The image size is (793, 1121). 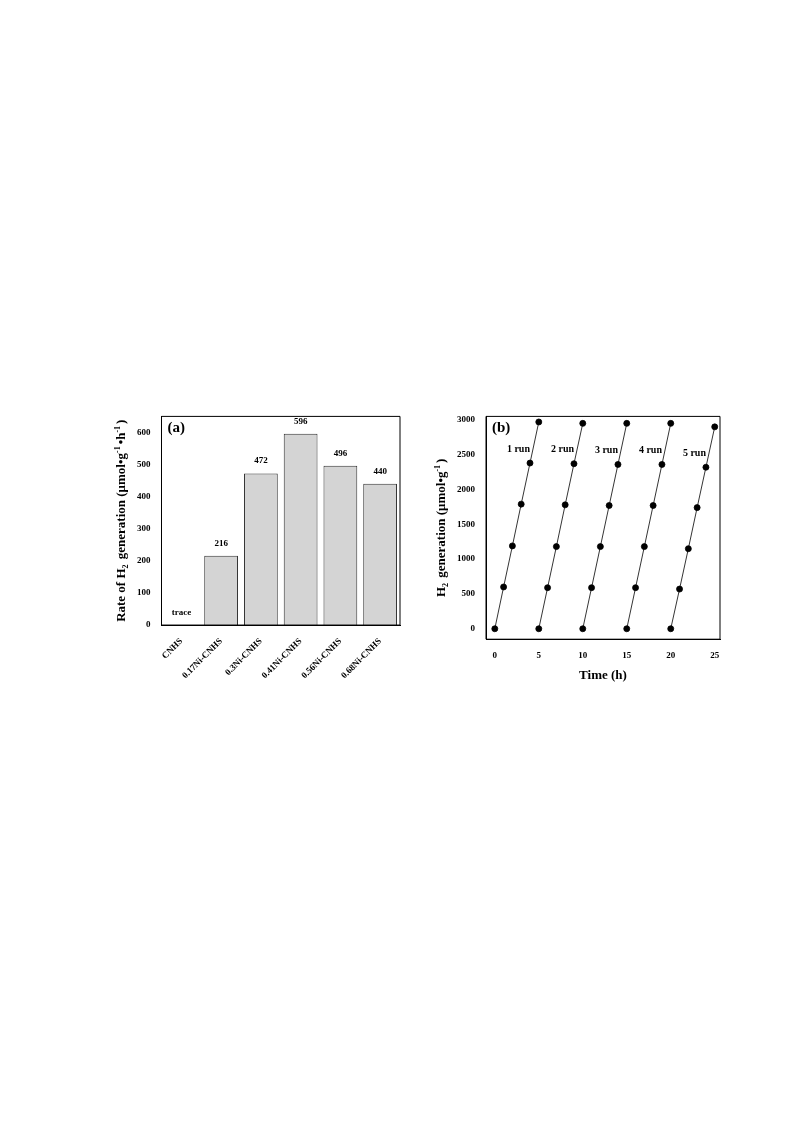 I want to click on y-tick-label: 400, so click(x=144, y=495).